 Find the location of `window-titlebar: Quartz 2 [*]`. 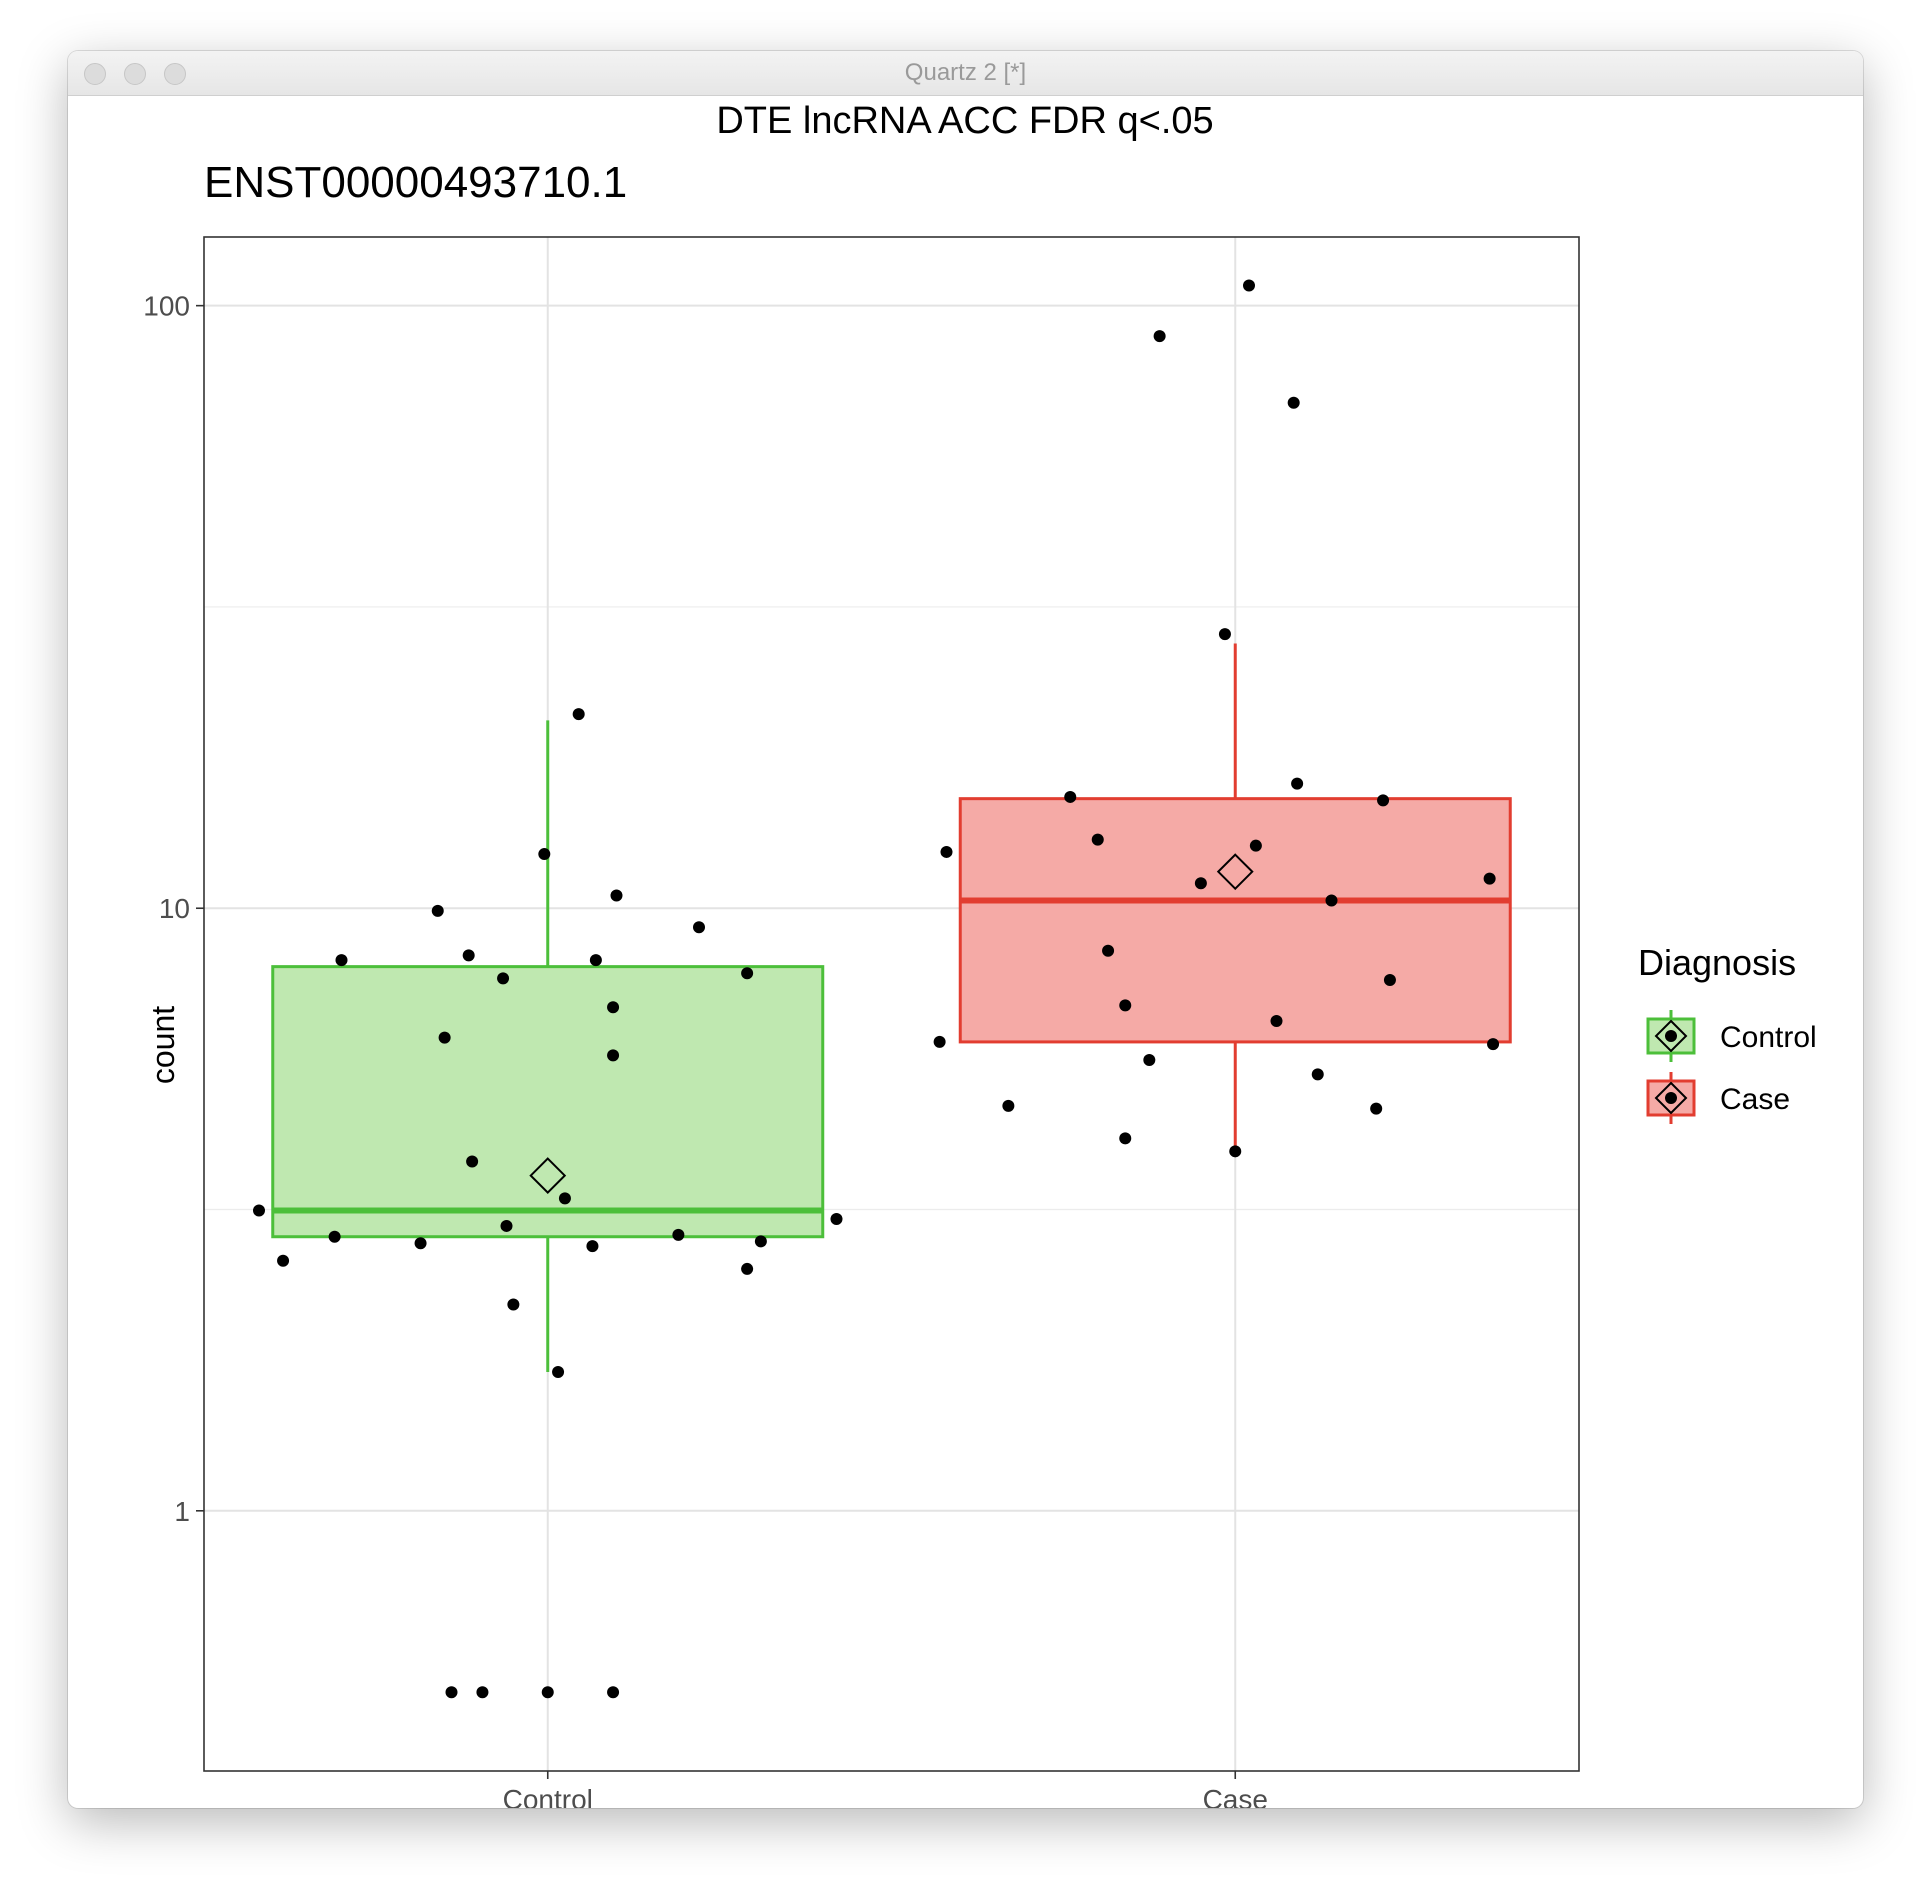

window-titlebar: Quartz 2 [*] is located at coordinates (965, 73).